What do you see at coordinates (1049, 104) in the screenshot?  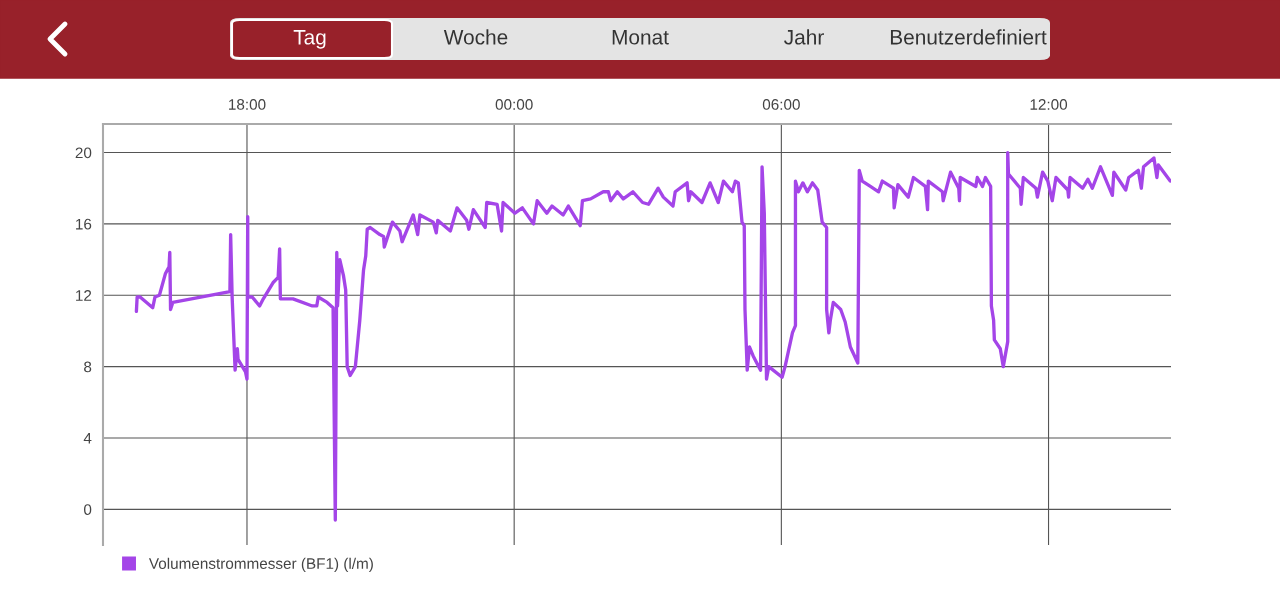 I see `x-tick-label: 12:00` at bounding box center [1049, 104].